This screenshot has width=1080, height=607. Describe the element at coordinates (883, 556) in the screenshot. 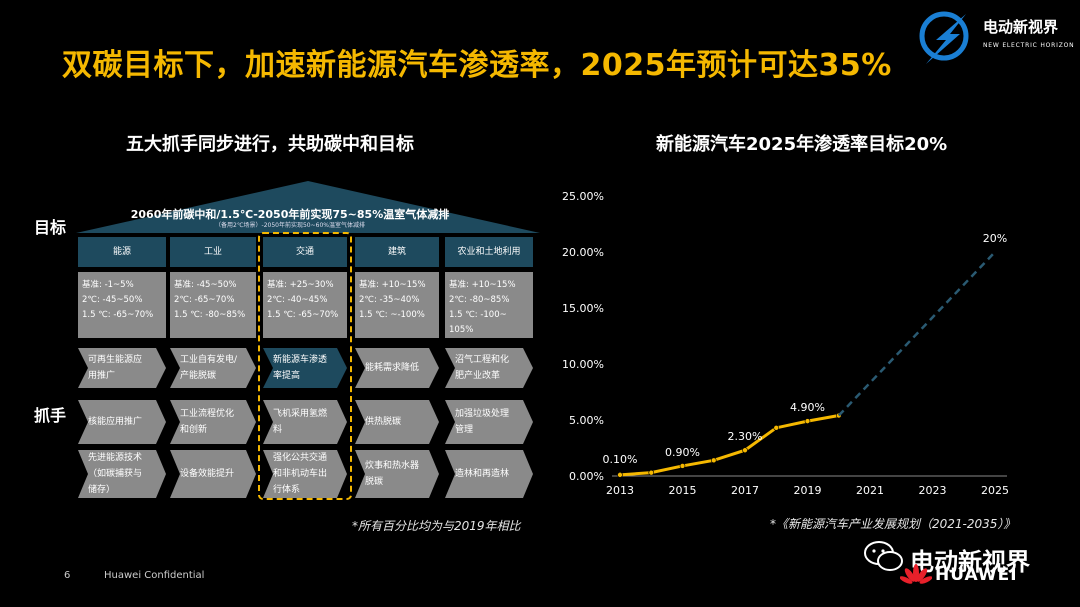

I see `wechat-icon` at that location.